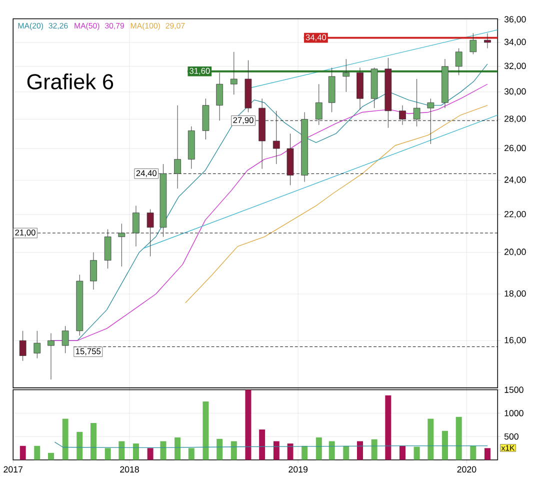  Describe the element at coordinates (515, 214) in the screenshot. I see `y-tick-label: 22,00` at that location.